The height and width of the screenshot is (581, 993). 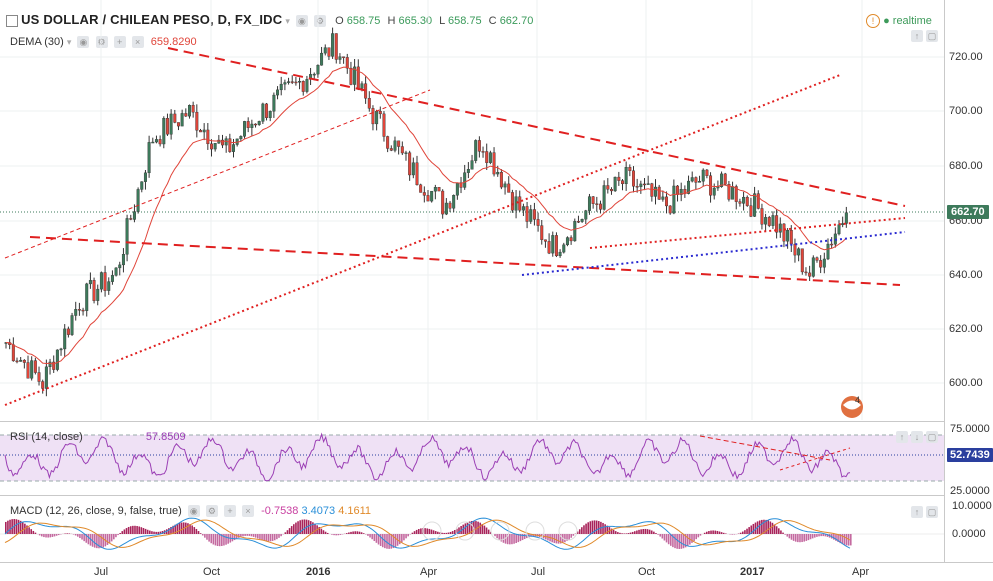 What do you see at coordinates (857, 400) in the screenshot?
I see `events-badge-count: 4` at bounding box center [857, 400].